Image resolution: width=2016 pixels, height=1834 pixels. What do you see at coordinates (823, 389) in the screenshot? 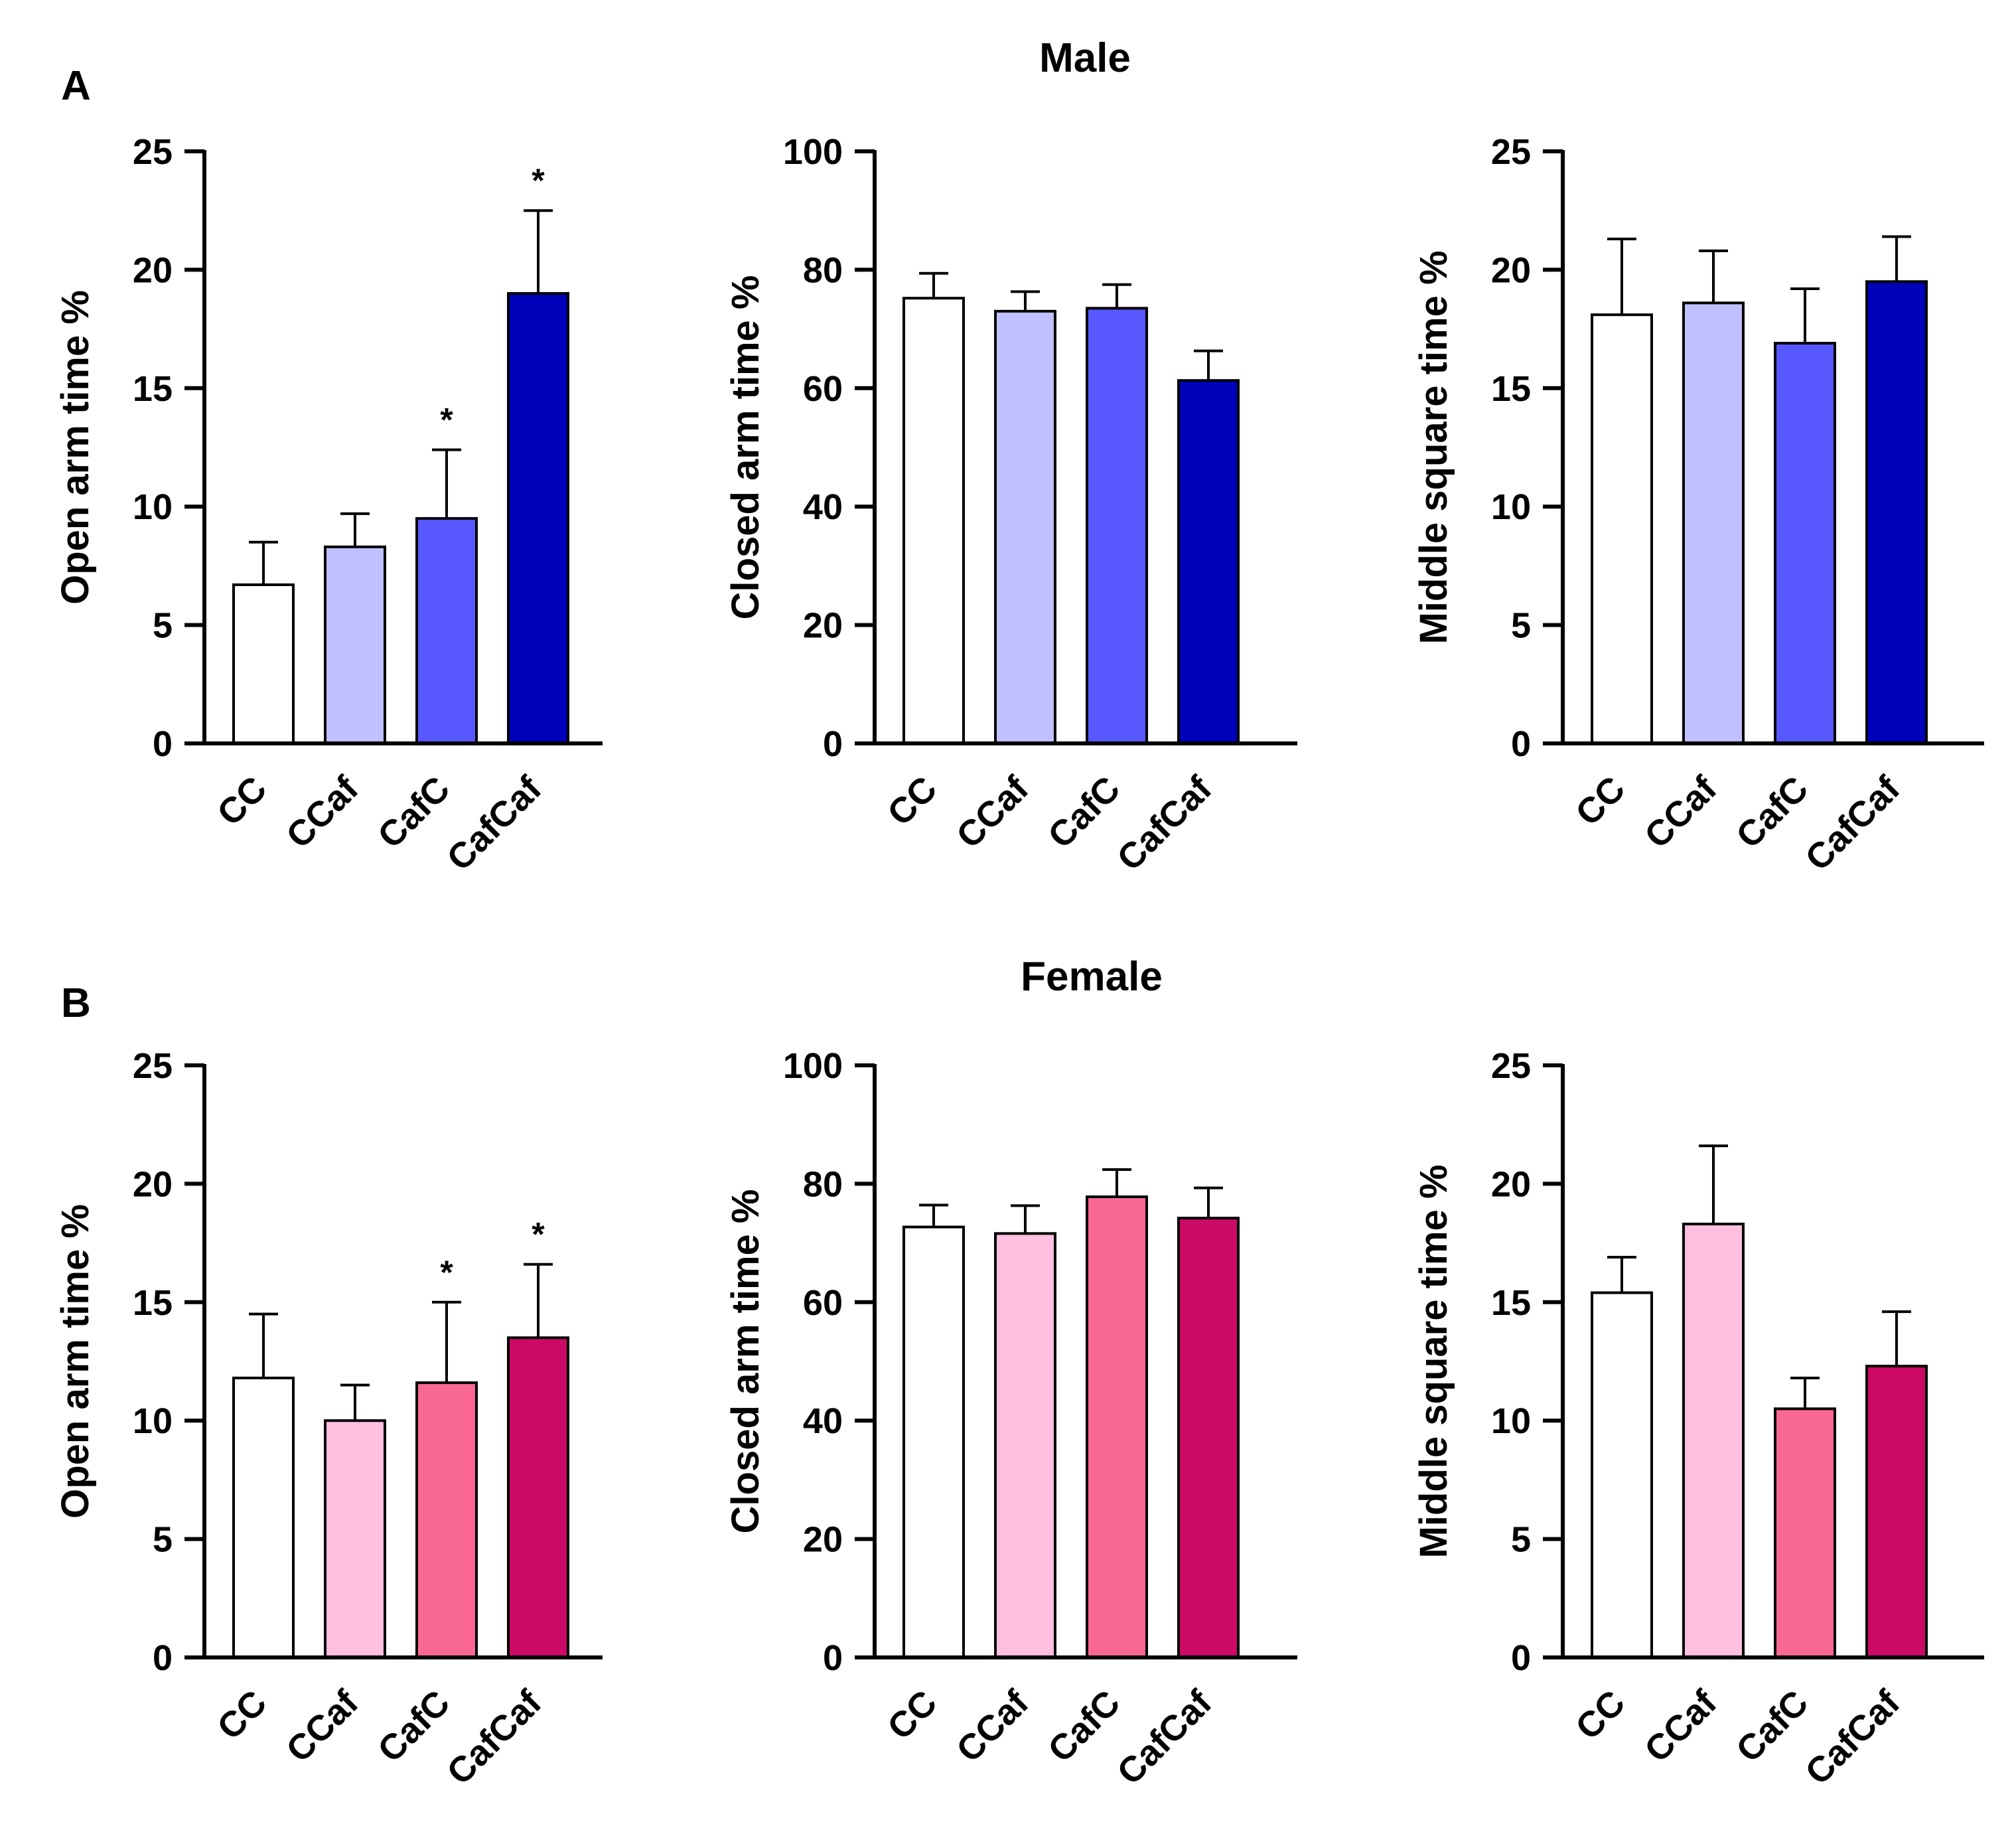
I see `y-tick-label: 60` at bounding box center [823, 389].